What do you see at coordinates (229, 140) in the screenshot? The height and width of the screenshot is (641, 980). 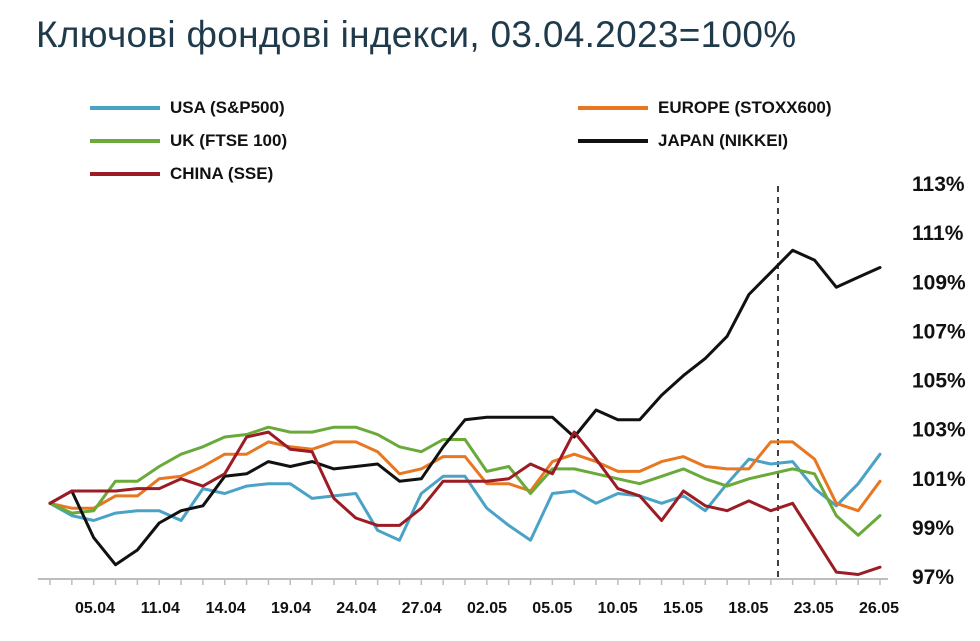 I see `legend-label: UK (FTSE 100)` at bounding box center [229, 140].